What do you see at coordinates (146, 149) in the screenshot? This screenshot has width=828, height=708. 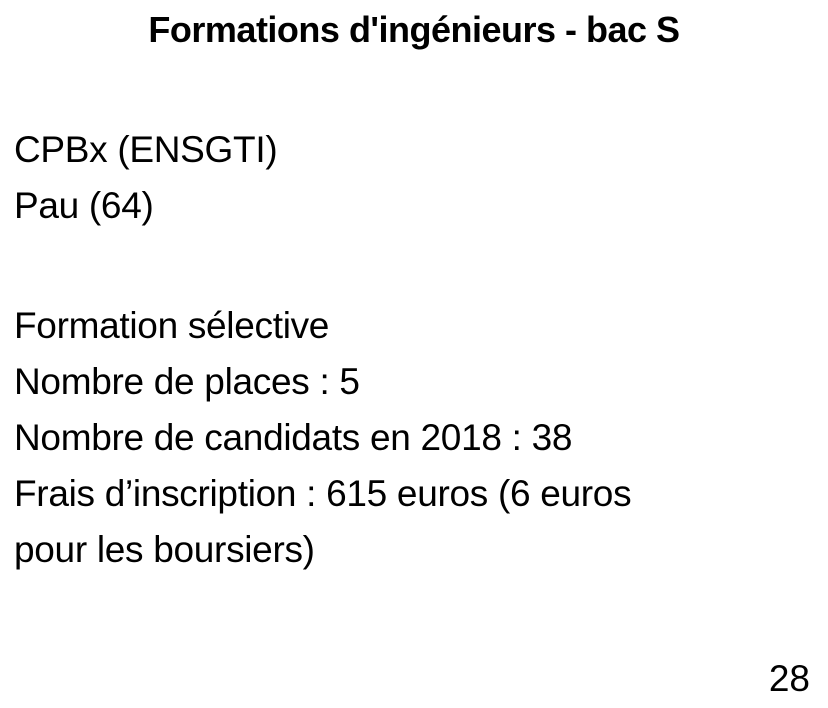 I see `school-name: CPBx (ENSGTI)` at bounding box center [146, 149].